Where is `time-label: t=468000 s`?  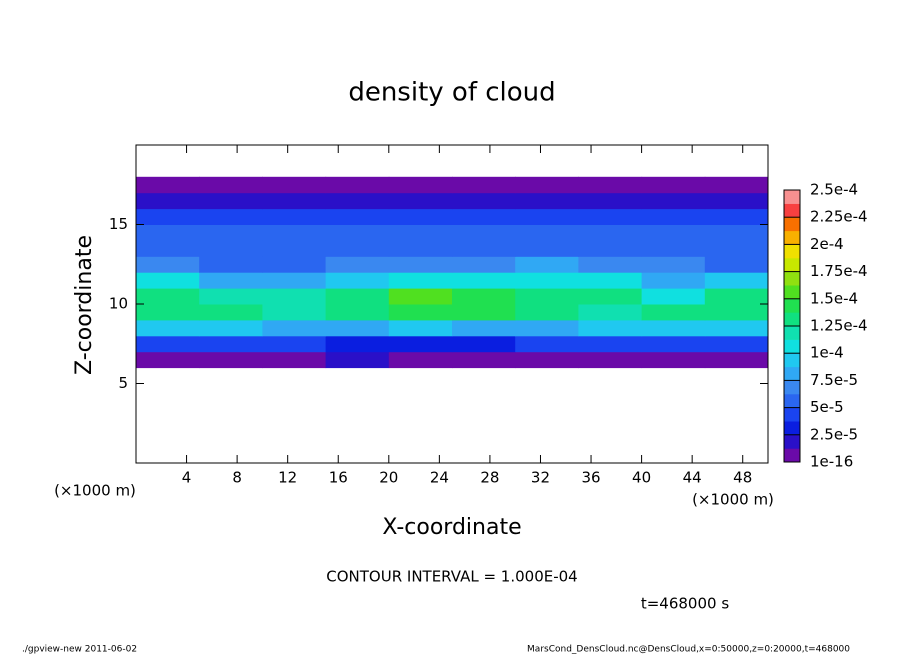
time-label: t=468000 s is located at coordinates (685, 604).